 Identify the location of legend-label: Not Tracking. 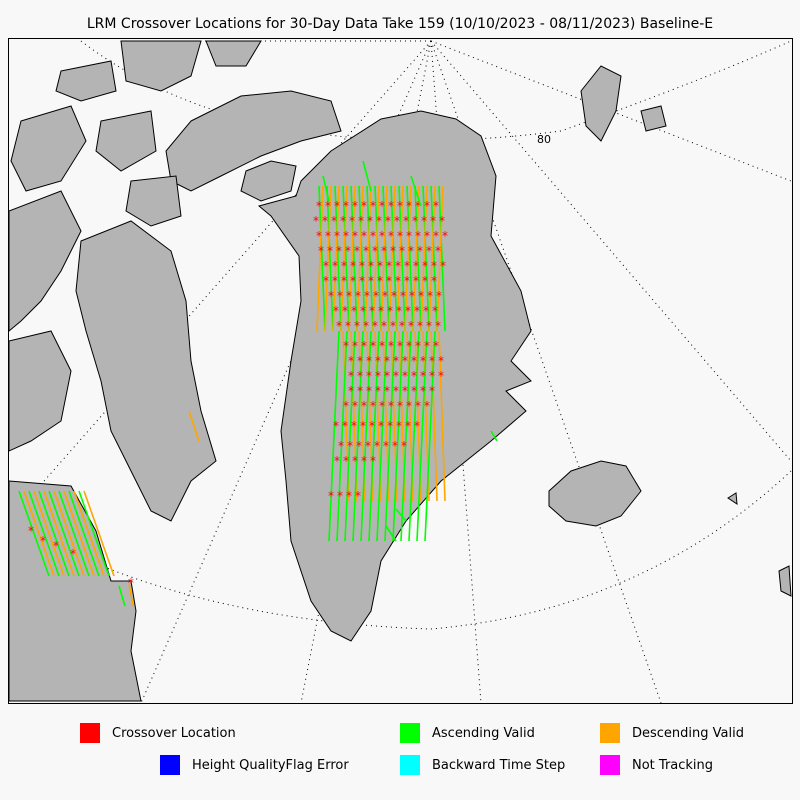
(673, 765).